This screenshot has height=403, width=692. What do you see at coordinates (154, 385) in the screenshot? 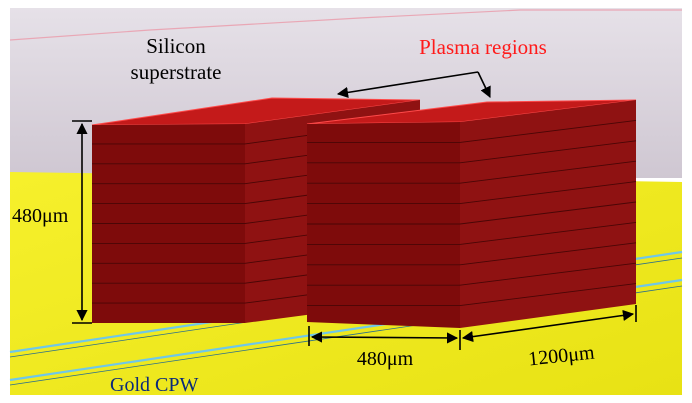
I see `gold-cpw-label: Gold CPW` at bounding box center [154, 385].